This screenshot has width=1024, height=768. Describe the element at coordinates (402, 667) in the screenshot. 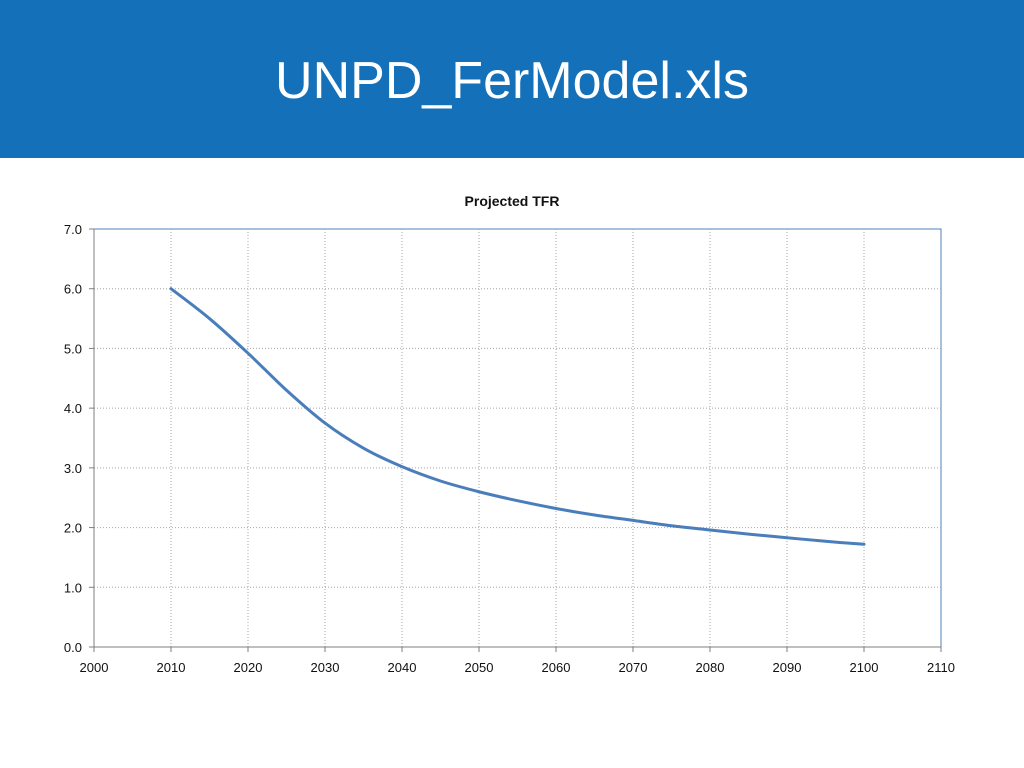

I see `x-tick-label: 2040` at that location.